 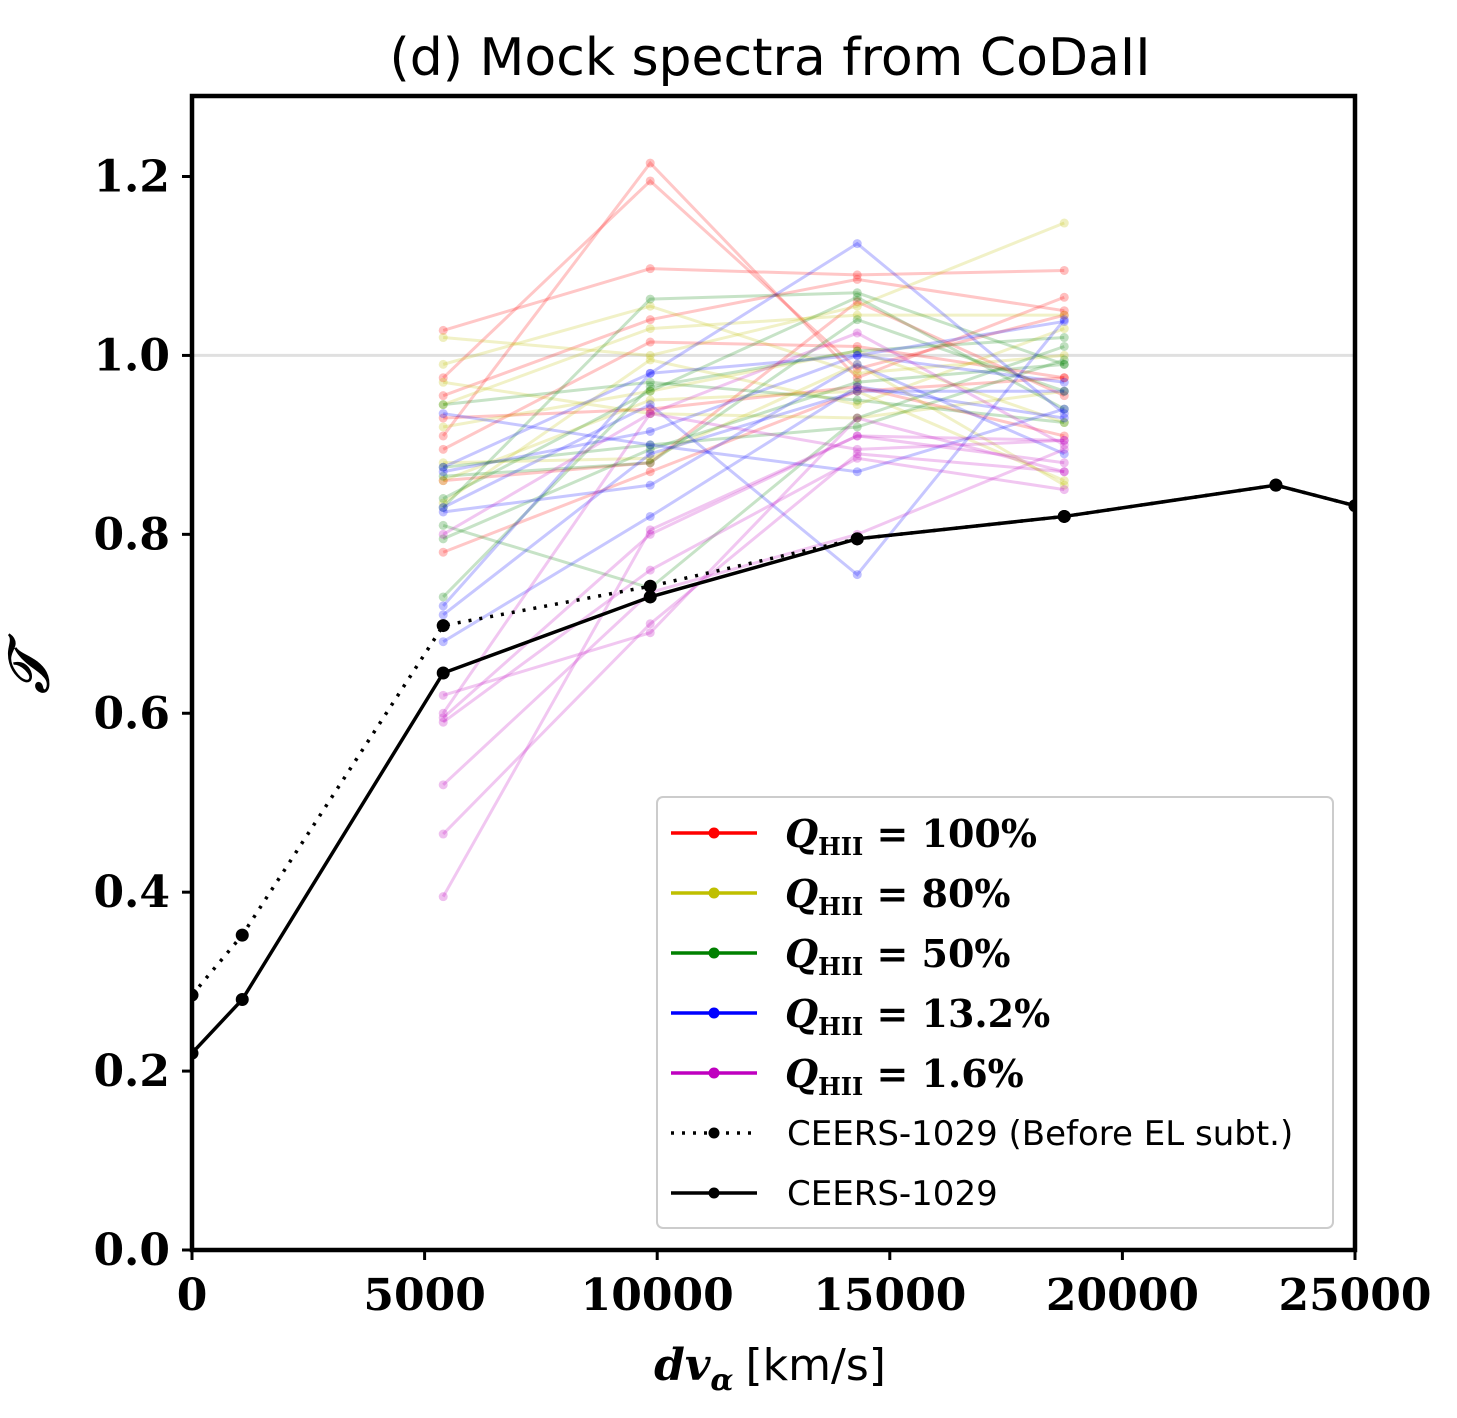 I want to click on x-tick-label: 10000, so click(x=657, y=1295).